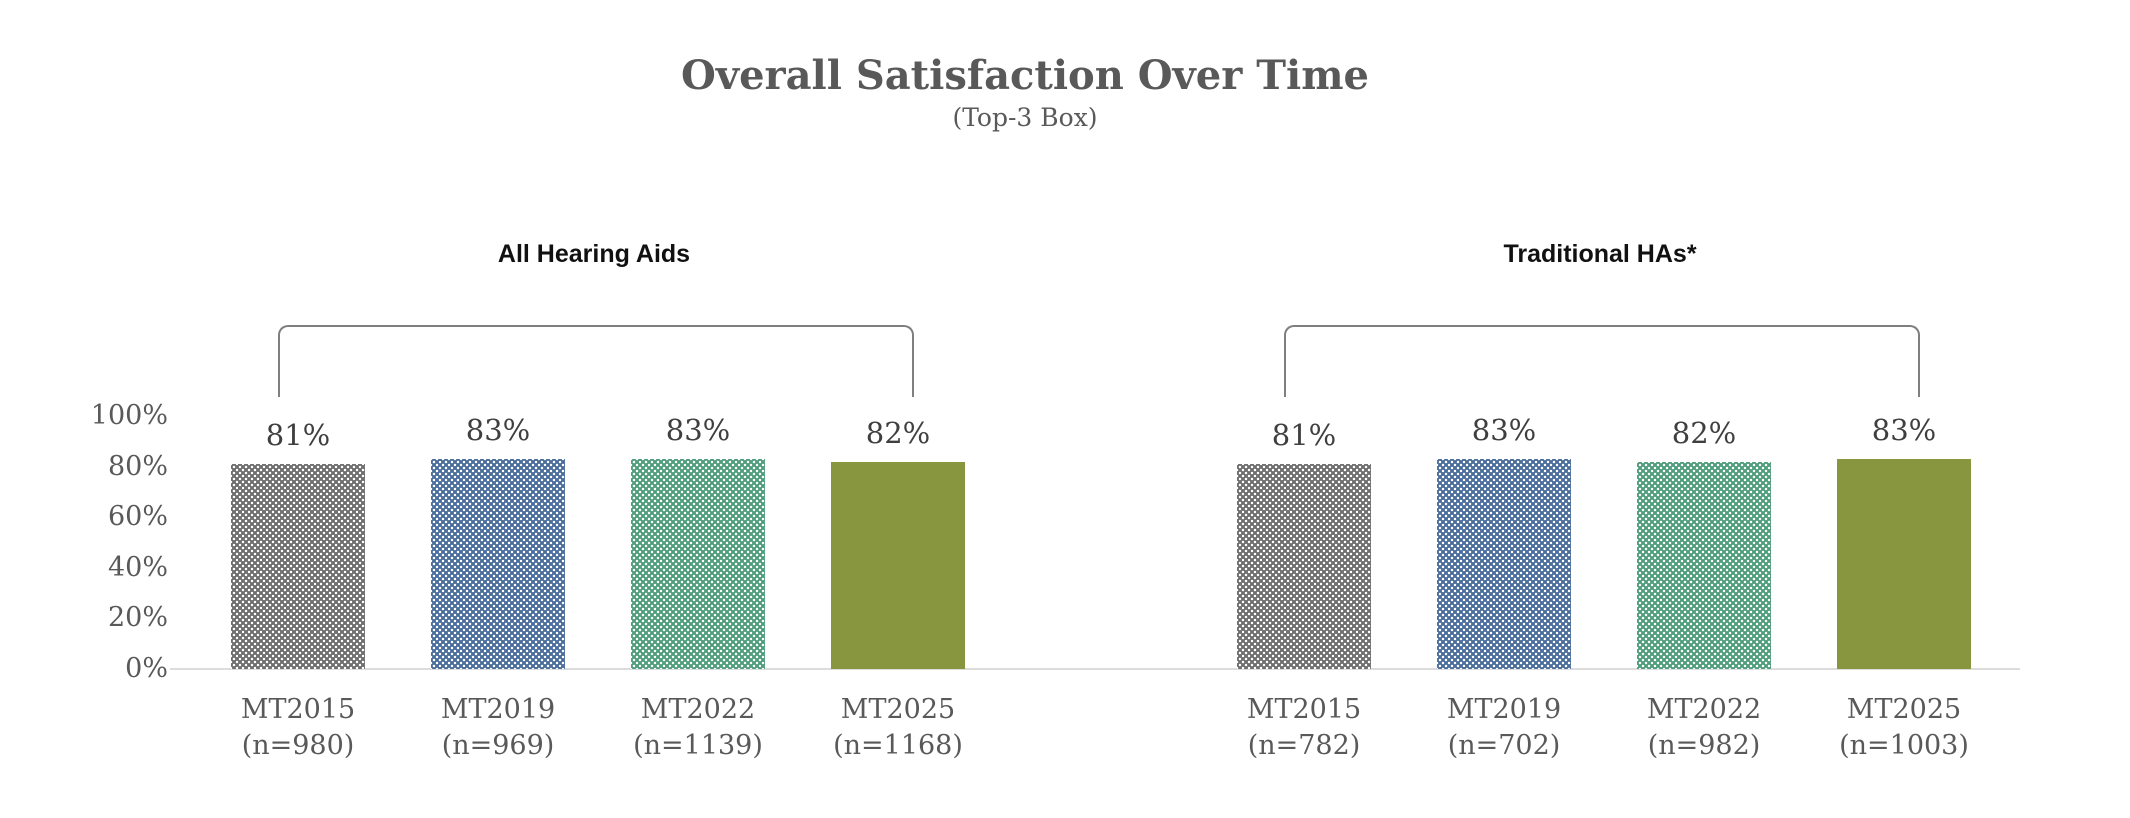 This screenshot has height=818, width=2130. I want to click on x-tick-n: (n=782), so click(1304, 745).